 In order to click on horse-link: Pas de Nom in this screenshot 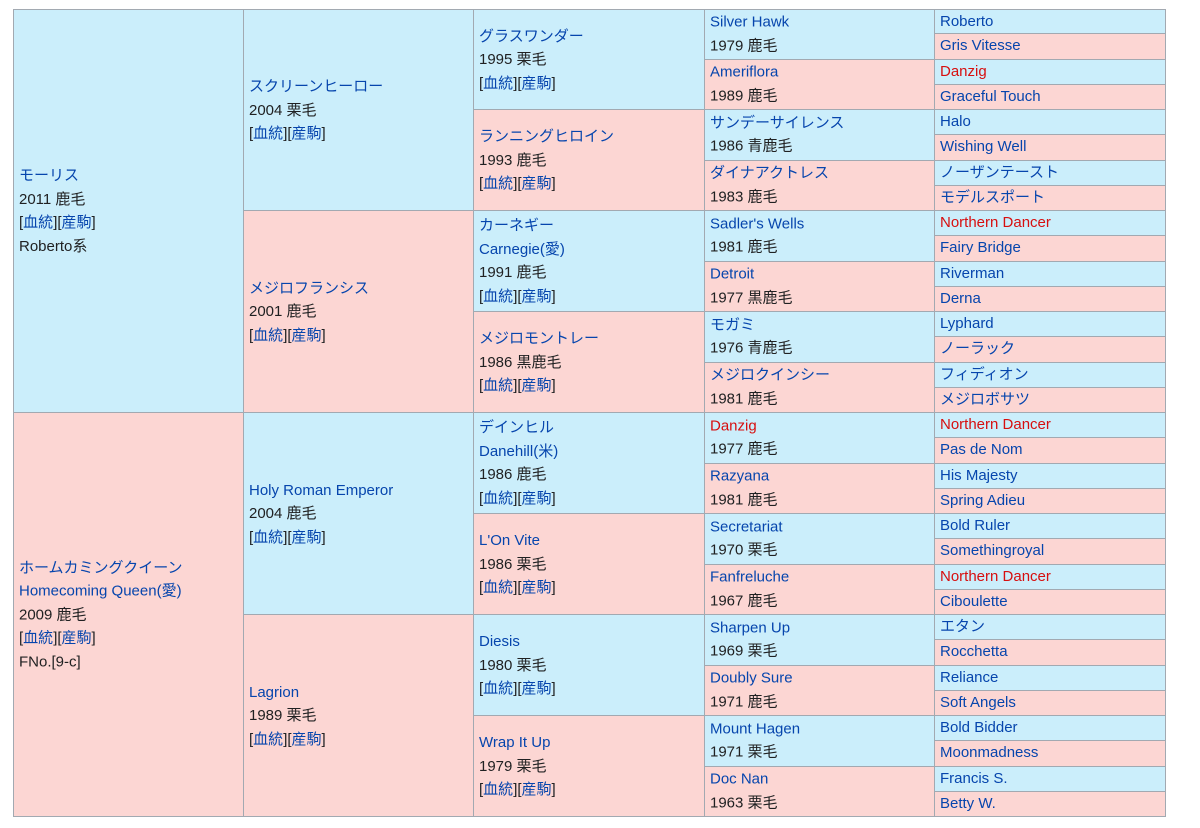, I will do `click(981, 450)`.